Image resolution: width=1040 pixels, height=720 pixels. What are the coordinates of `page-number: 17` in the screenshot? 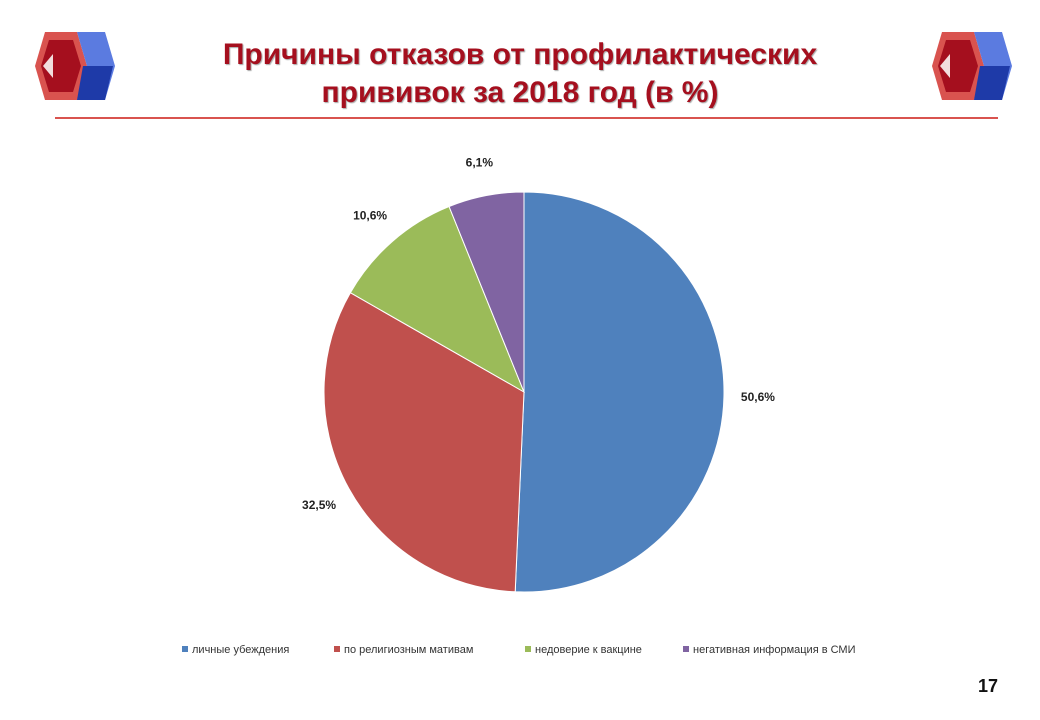 It's located at (988, 686).